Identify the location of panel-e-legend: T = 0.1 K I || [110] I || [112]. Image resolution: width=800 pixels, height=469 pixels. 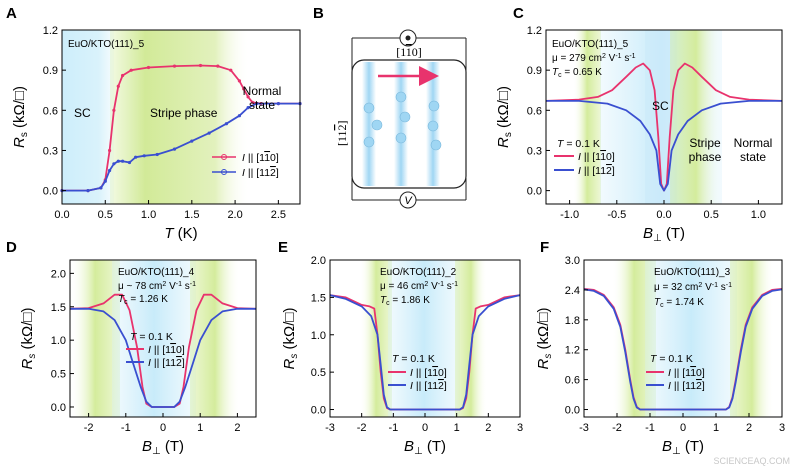
(417, 372).